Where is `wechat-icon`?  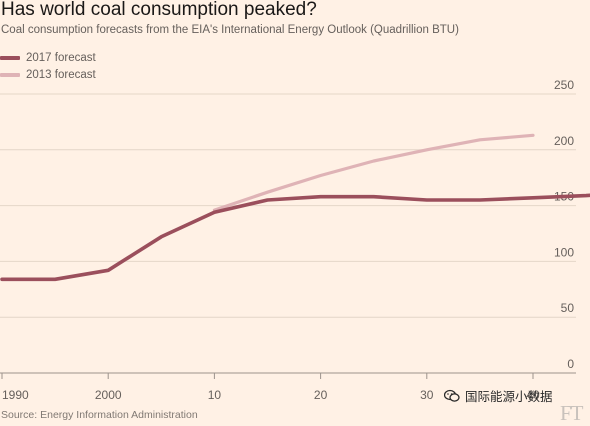
wechat-icon is located at coordinates (452, 395).